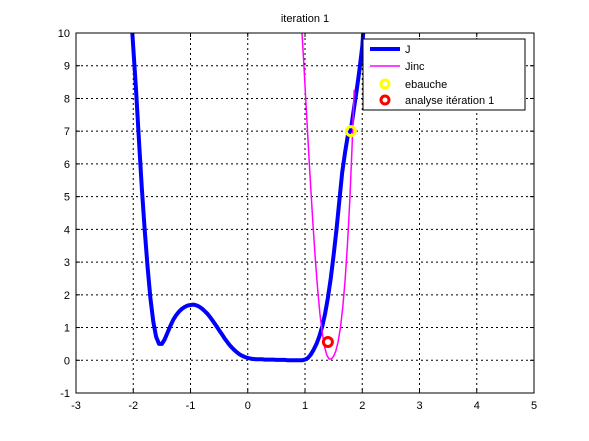  I want to click on point-ebauche, so click(350, 131).